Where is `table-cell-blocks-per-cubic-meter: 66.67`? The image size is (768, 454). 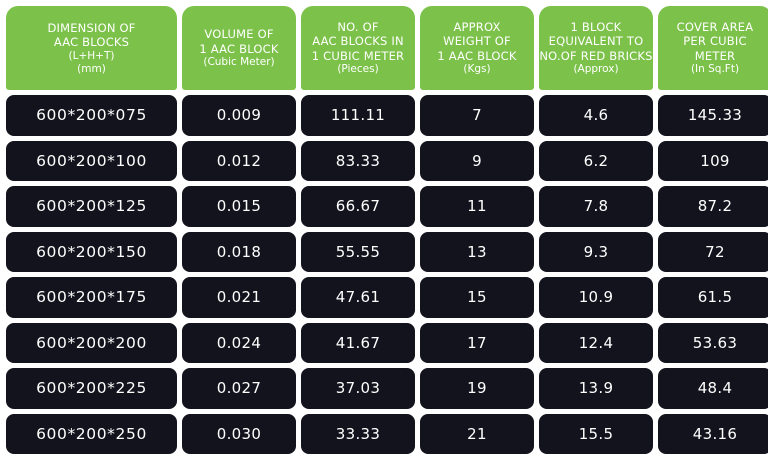 table-cell-blocks-per-cubic-meter: 66.67 is located at coordinates (358, 206).